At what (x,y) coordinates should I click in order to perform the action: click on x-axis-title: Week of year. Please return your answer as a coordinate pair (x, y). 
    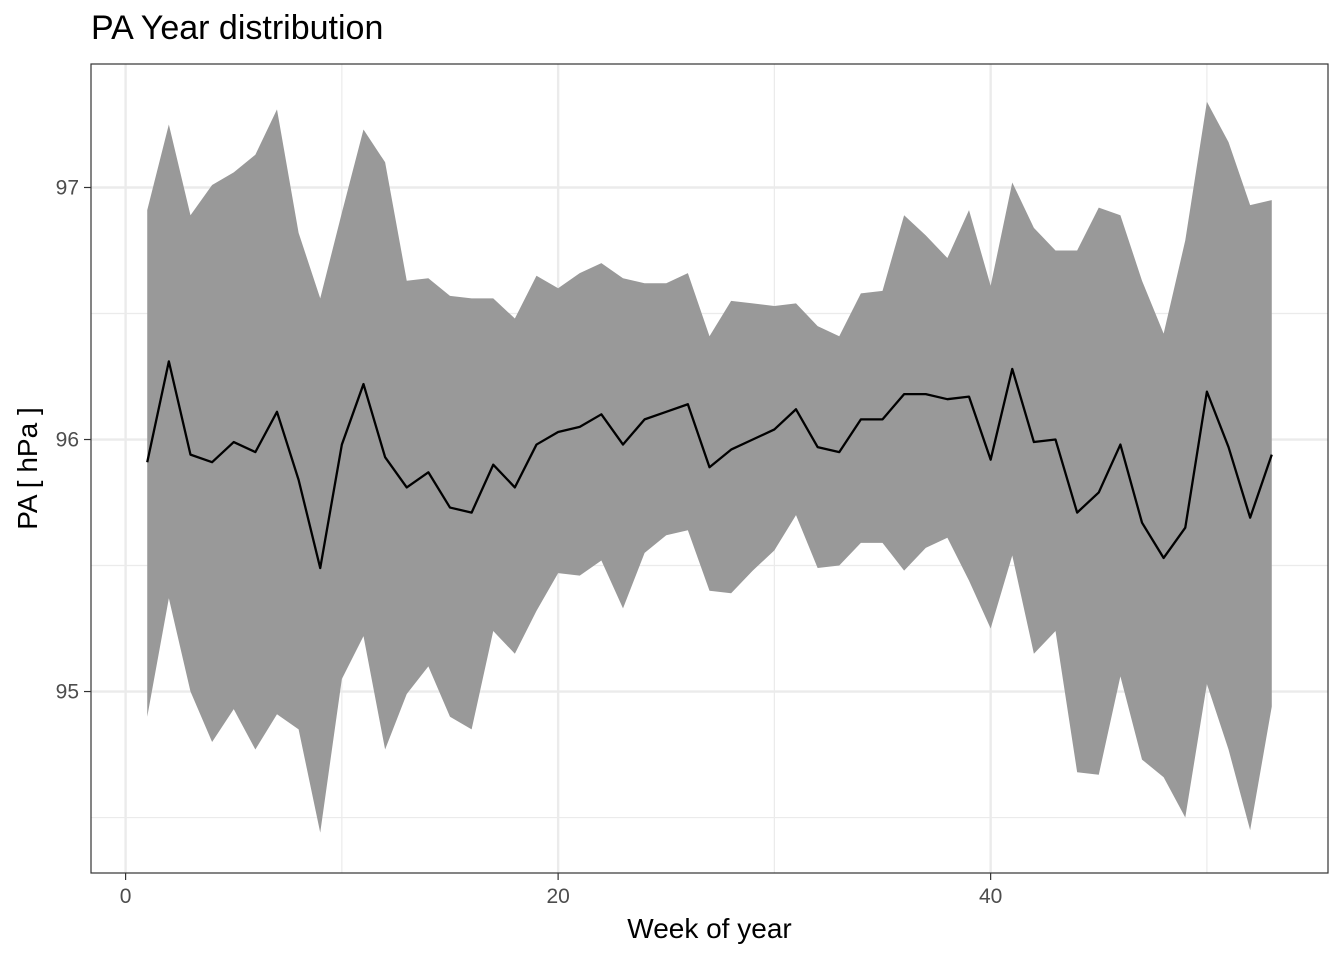
    Looking at the image, I should click on (709, 928).